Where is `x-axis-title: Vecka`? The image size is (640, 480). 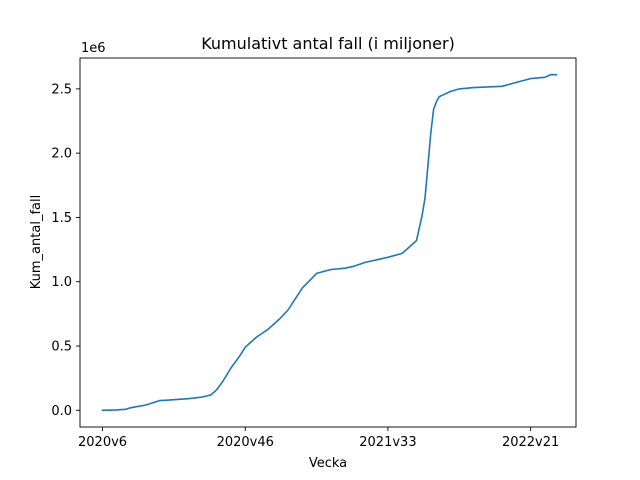
x-axis-title: Vecka is located at coordinates (328, 463).